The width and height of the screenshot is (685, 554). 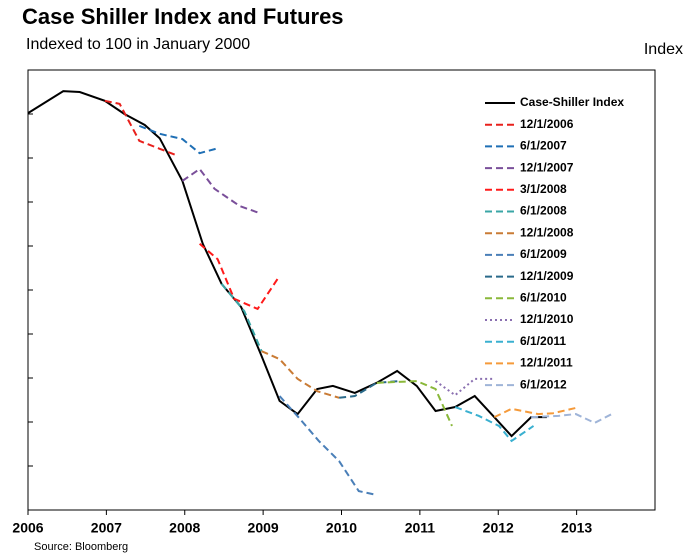 I want to click on legend-label: Case-Shiller Index, so click(x=572, y=102).